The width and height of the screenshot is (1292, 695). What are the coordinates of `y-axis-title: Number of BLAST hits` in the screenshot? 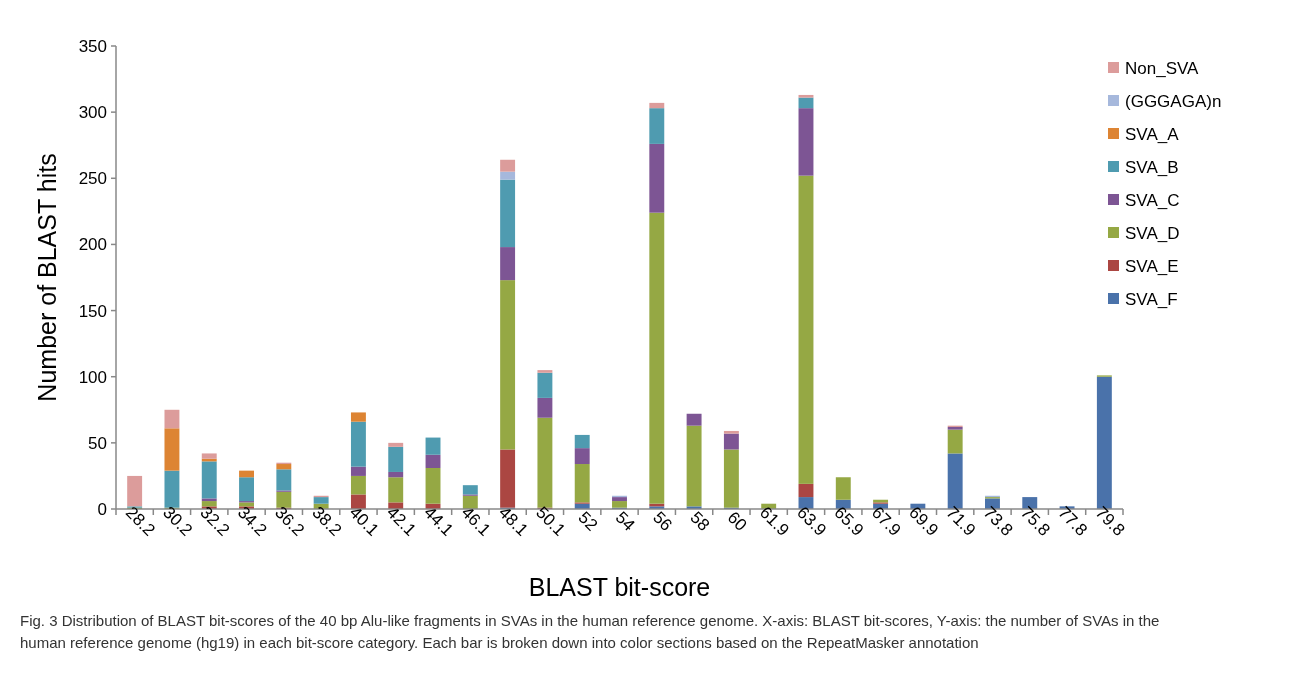 It's located at (47, 277).